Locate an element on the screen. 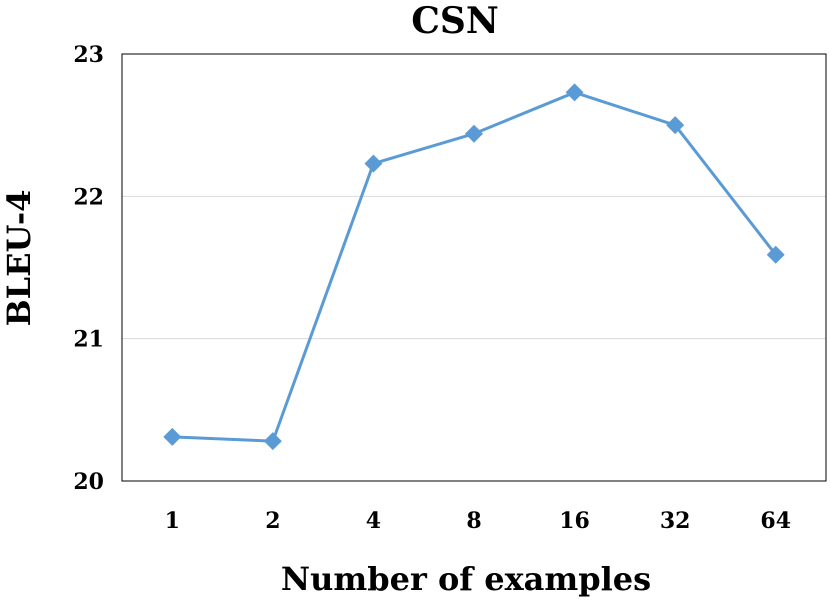 The height and width of the screenshot is (602, 831). x-tick-label: 16 is located at coordinates (574, 521).